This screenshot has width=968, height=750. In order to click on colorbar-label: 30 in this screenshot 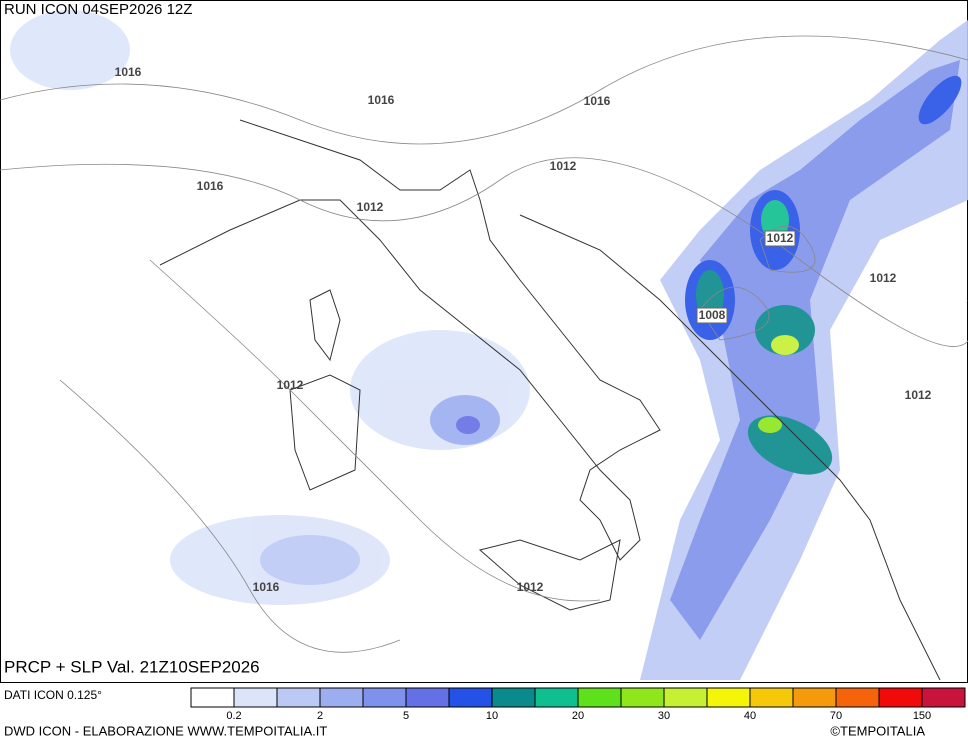, I will do `click(664, 716)`.